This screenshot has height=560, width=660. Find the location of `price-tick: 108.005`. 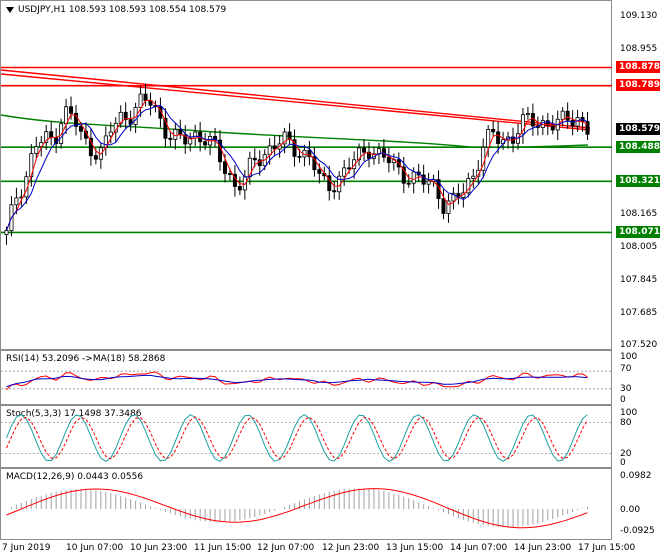

price-tick: 108.005 is located at coordinates (639, 247).